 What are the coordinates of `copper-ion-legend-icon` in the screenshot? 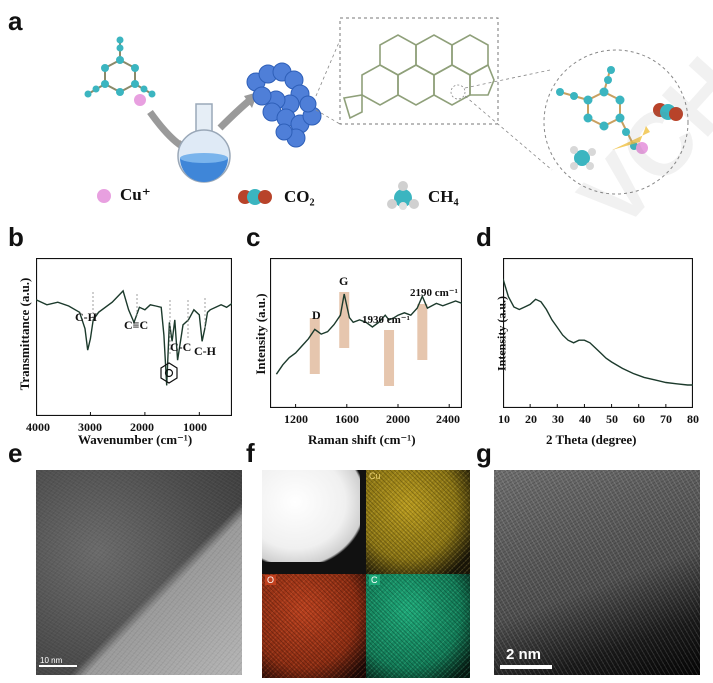 It's located at (104, 196).